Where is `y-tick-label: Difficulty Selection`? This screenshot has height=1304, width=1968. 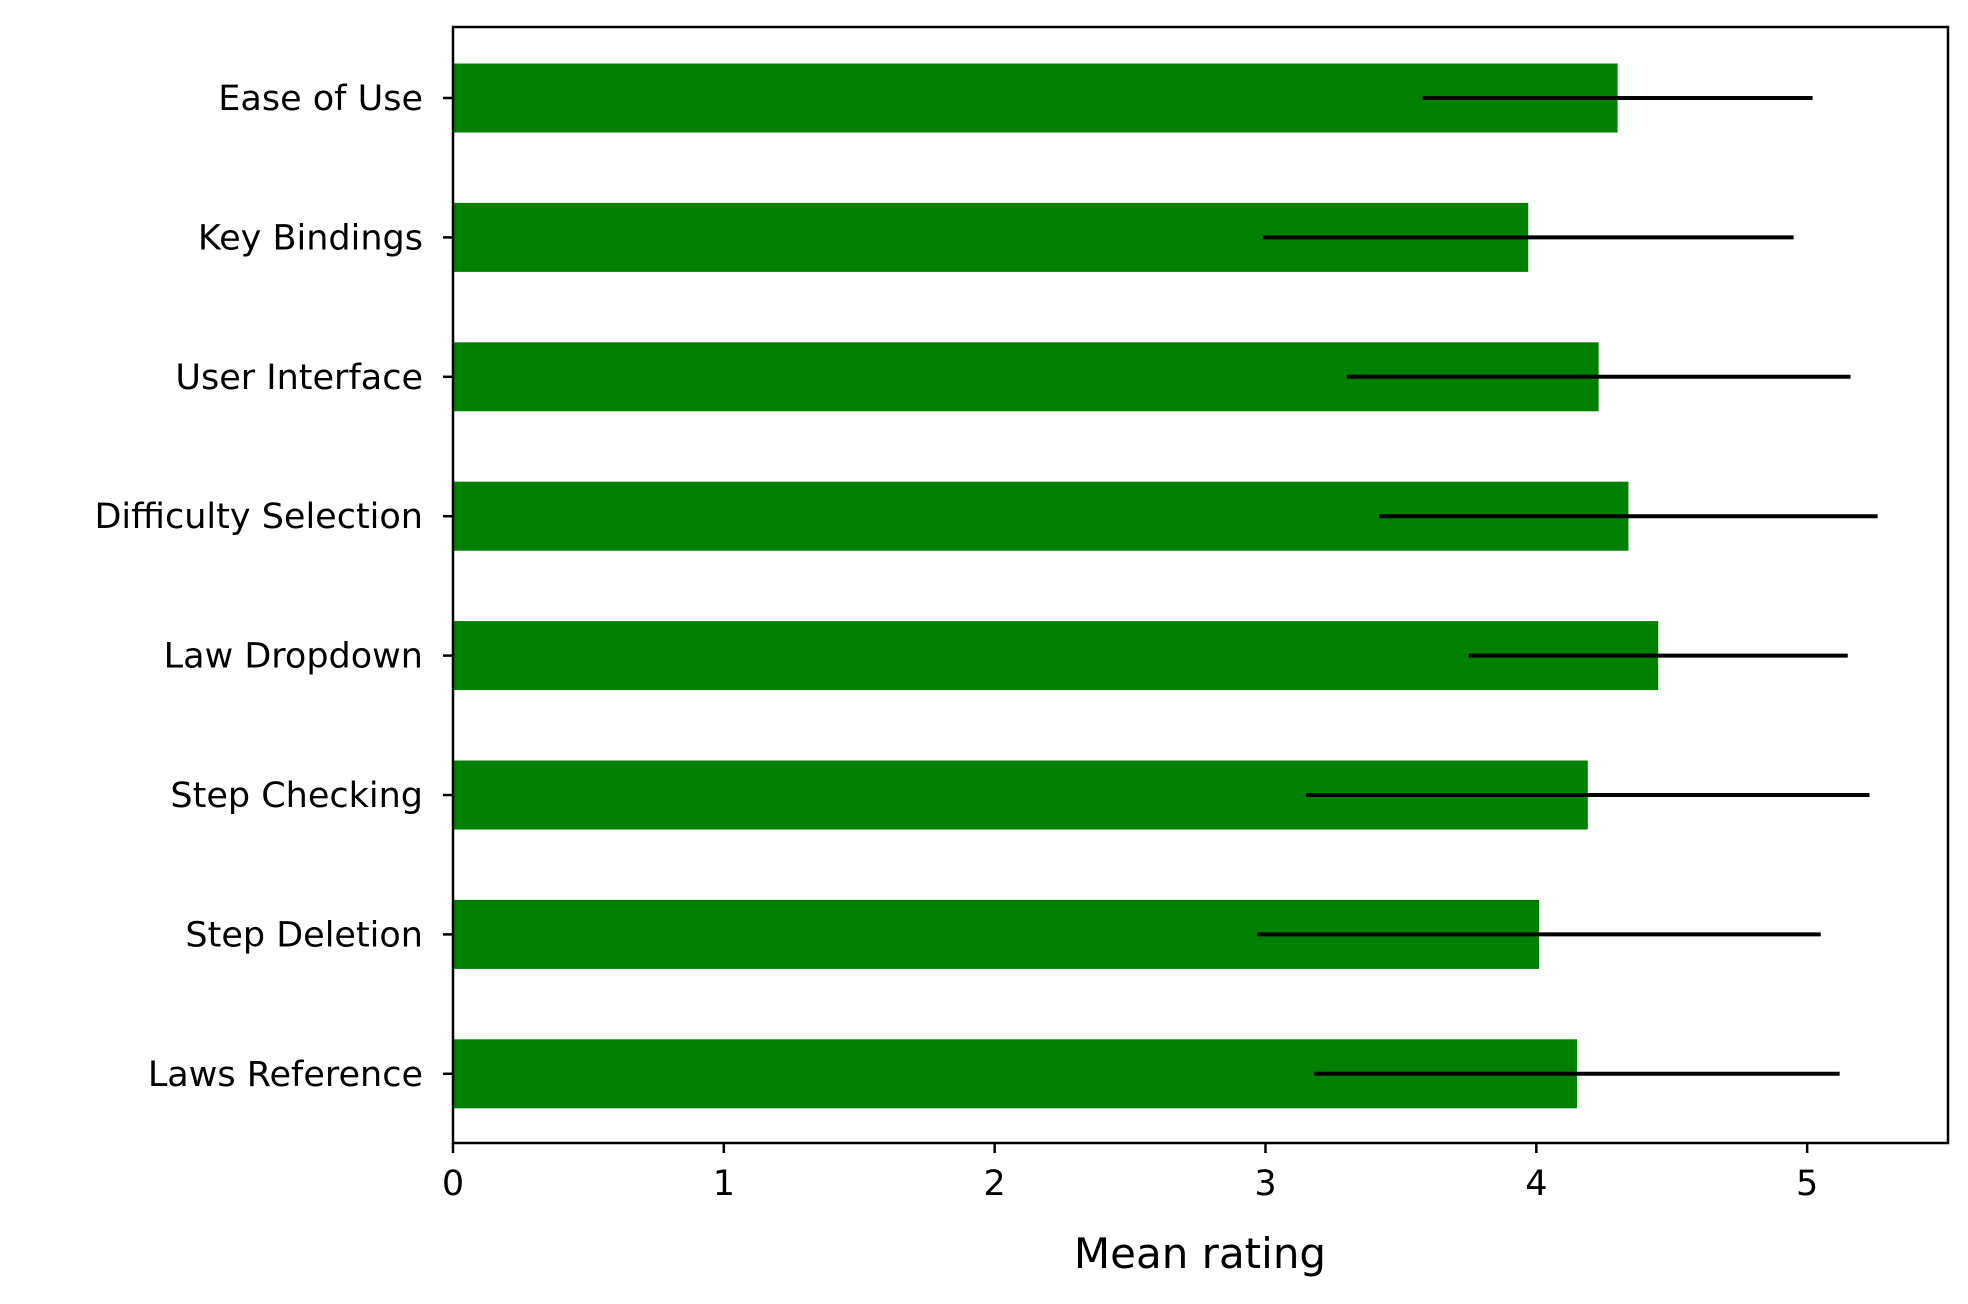
y-tick-label: Difficulty Selection is located at coordinates (258, 517).